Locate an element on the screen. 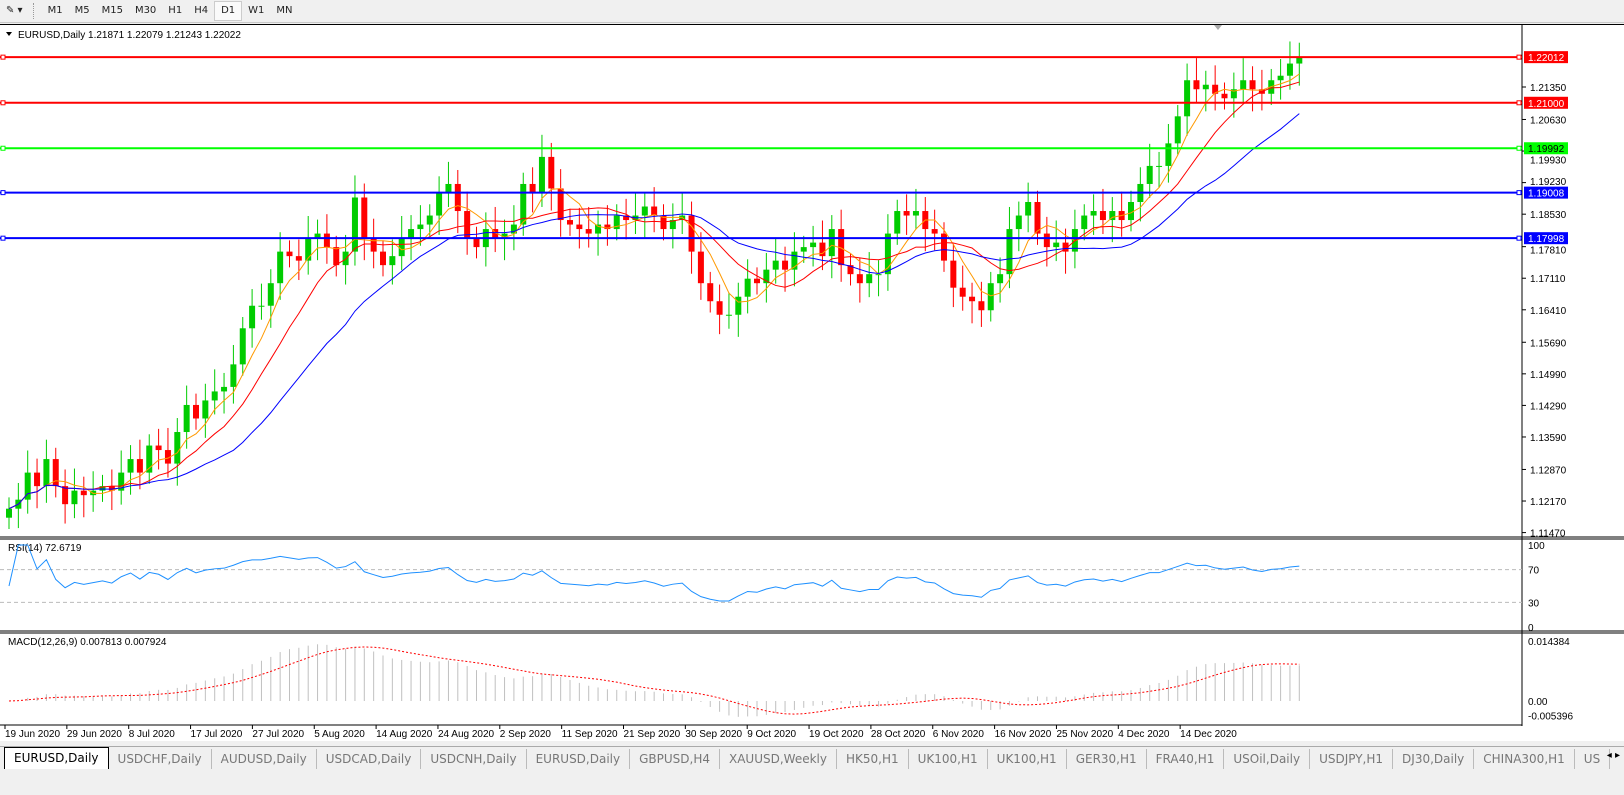 Image resolution: width=1624 pixels, height=795 pixels. timeframe-m15: M15 is located at coordinates (112, 10).